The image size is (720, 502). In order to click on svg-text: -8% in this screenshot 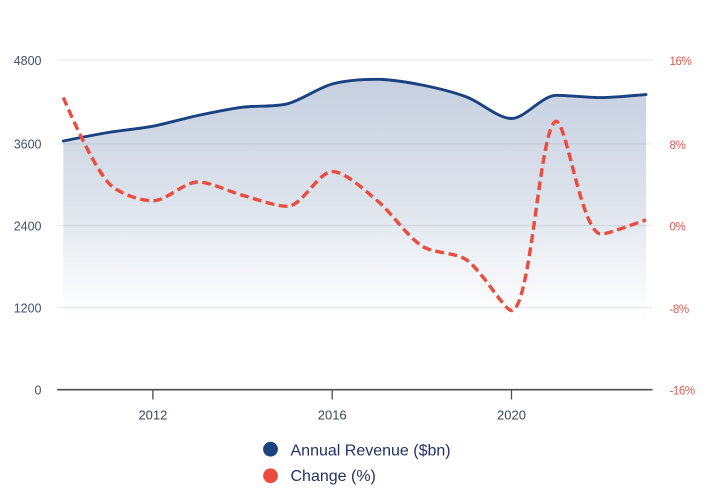, I will do `click(679, 310)`.